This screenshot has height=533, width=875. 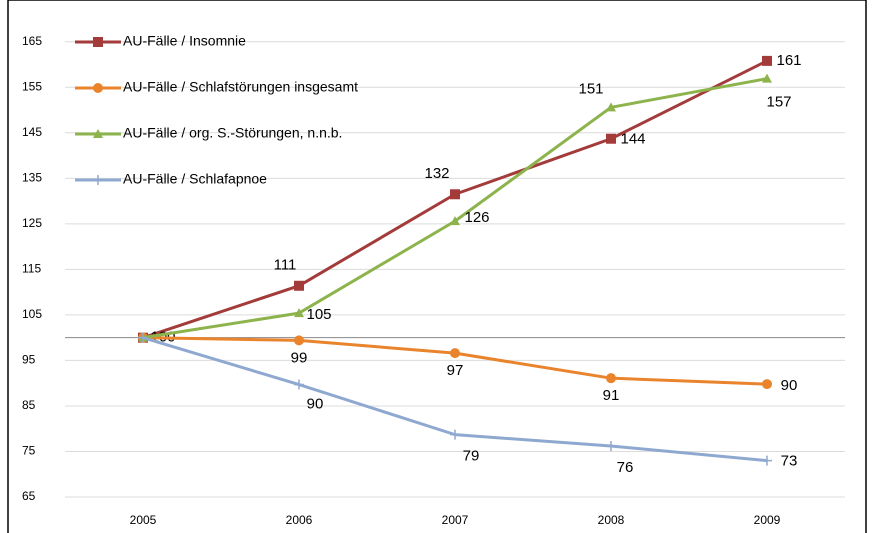 What do you see at coordinates (29, 496) in the screenshot?
I see `y-tick-label: 65` at bounding box center [29, 496].